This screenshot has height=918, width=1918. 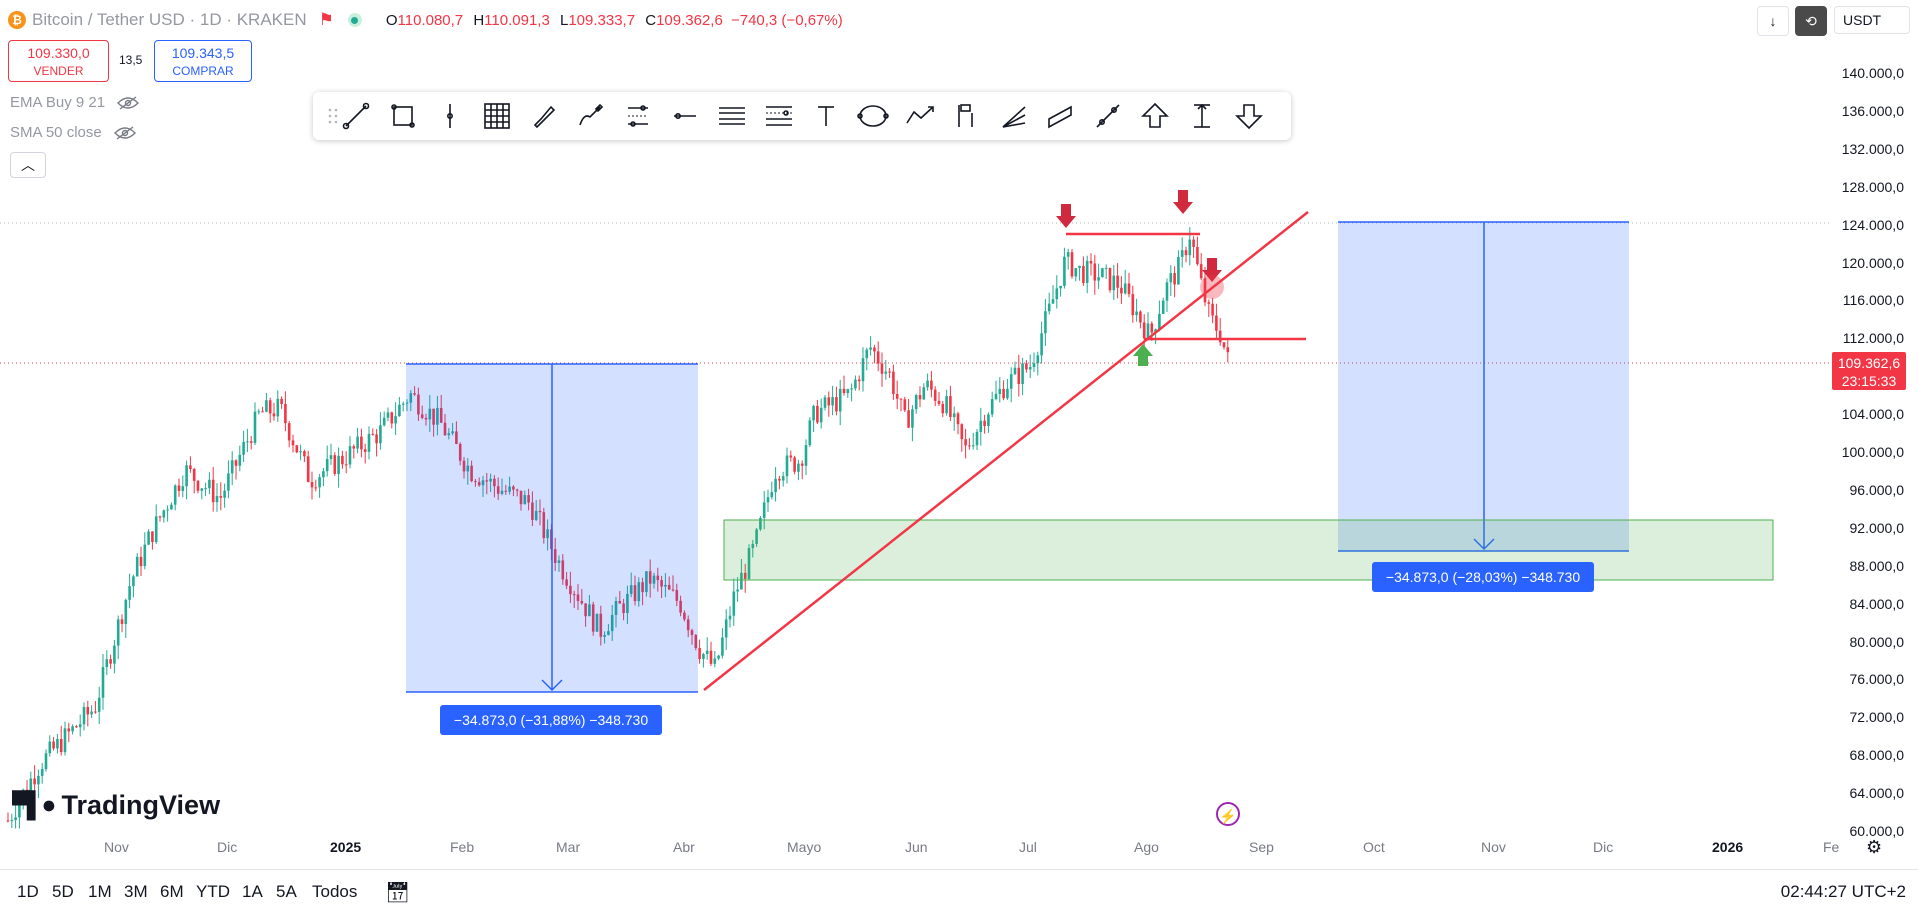 I want to click on clock: 02:44:27 UTC+2, so click(x=1843, y=891).